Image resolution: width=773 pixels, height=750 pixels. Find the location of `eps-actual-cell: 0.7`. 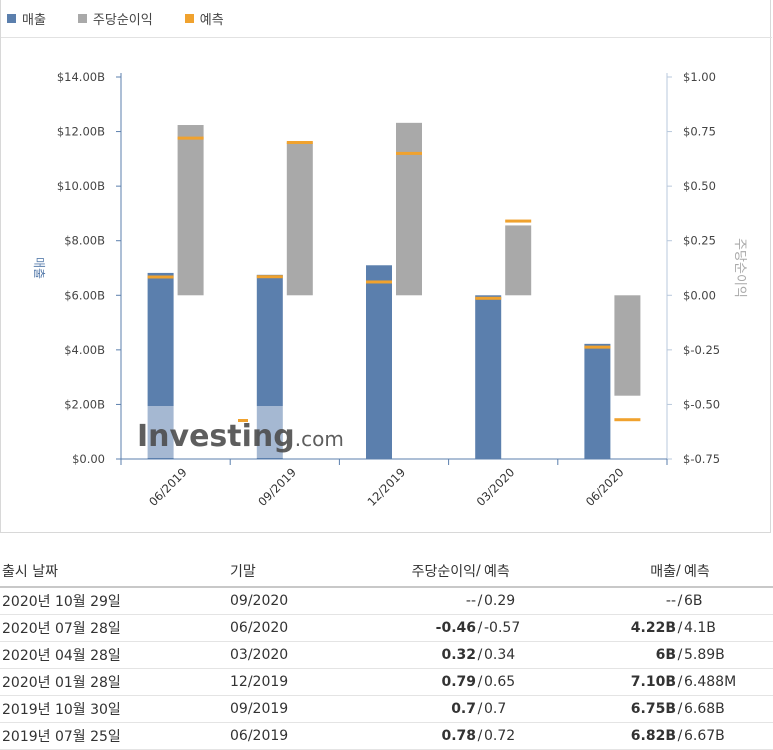

eps-actual-cell: 0.7 is located at coordinates (423, 709).